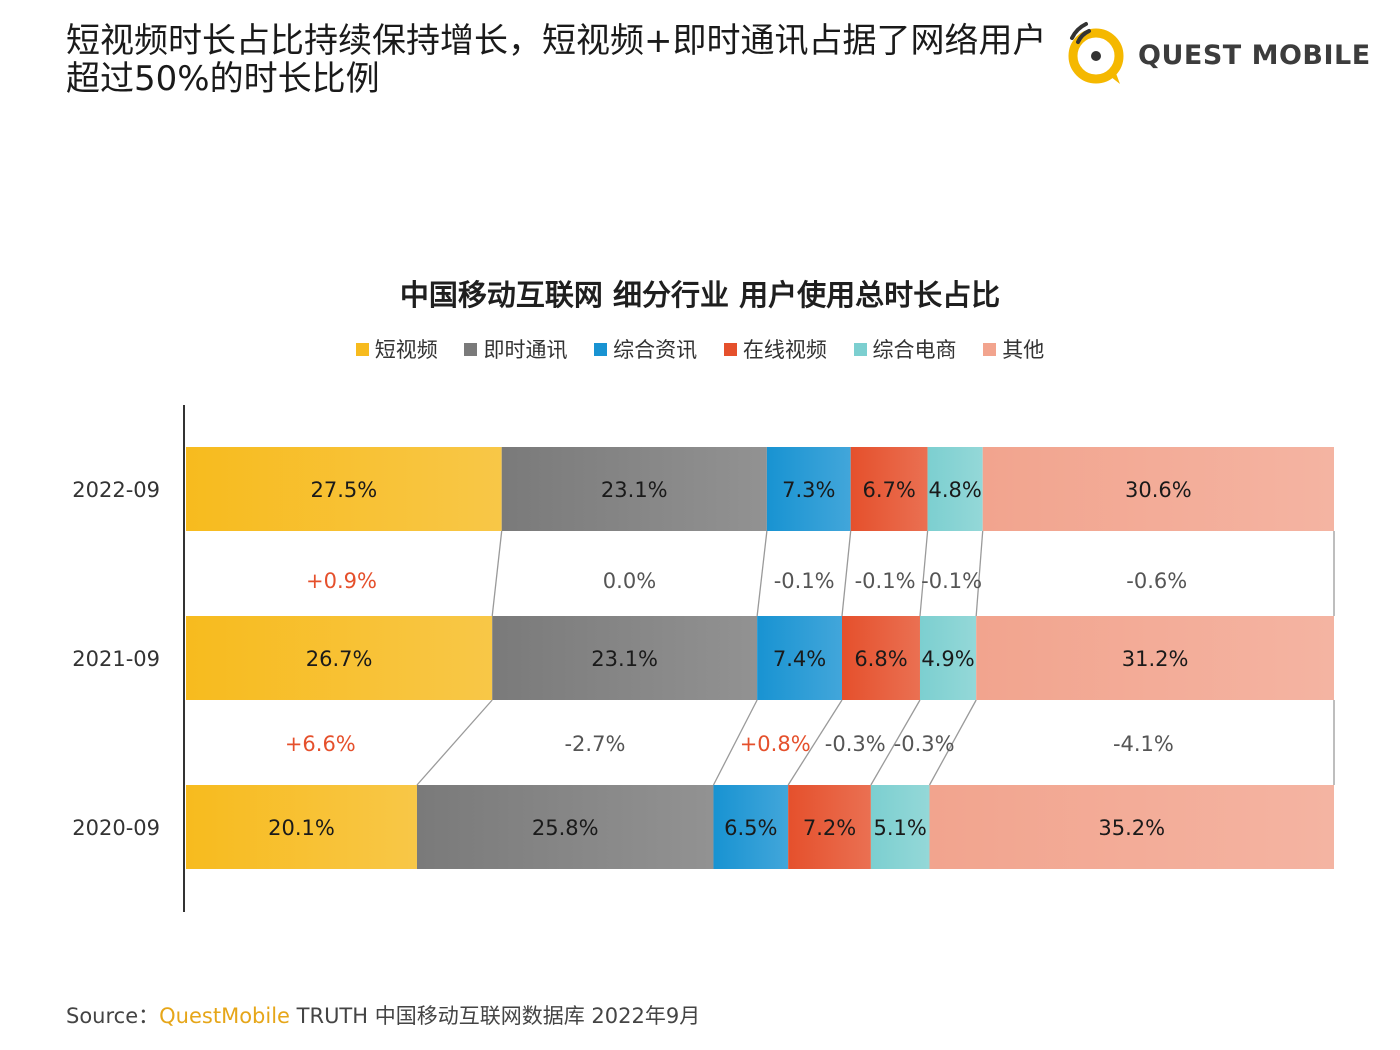 This screenshot has height=1050, width=1400. Describe the element at coordinates (224, 1016) in the screenshot. I see `source-brand: QuestMobile` at that location.